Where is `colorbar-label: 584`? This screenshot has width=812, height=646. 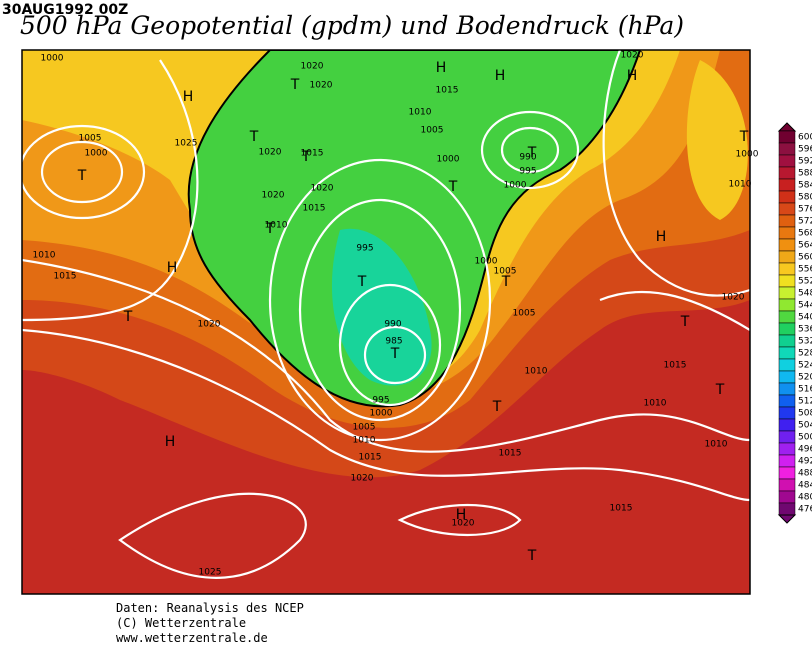
colorbar-label: 584 is located at coordinates (805, 186).